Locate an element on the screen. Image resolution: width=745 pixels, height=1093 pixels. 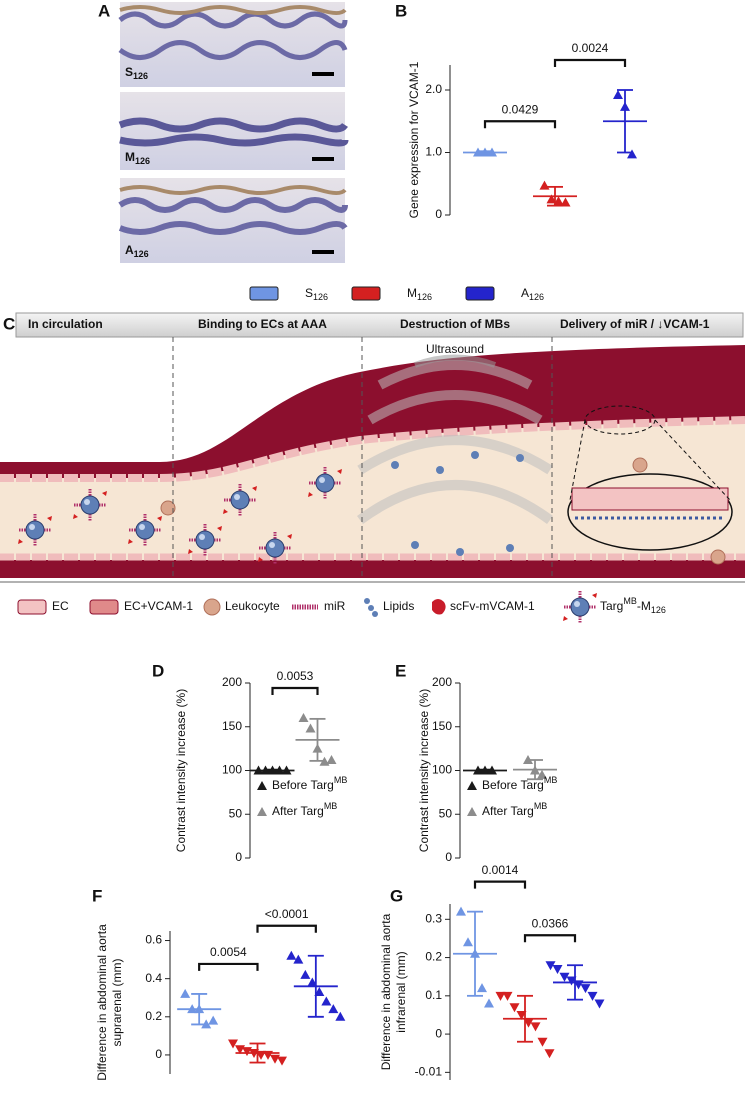
legend-label: Leukocyte is located at coordinates (252, 606).